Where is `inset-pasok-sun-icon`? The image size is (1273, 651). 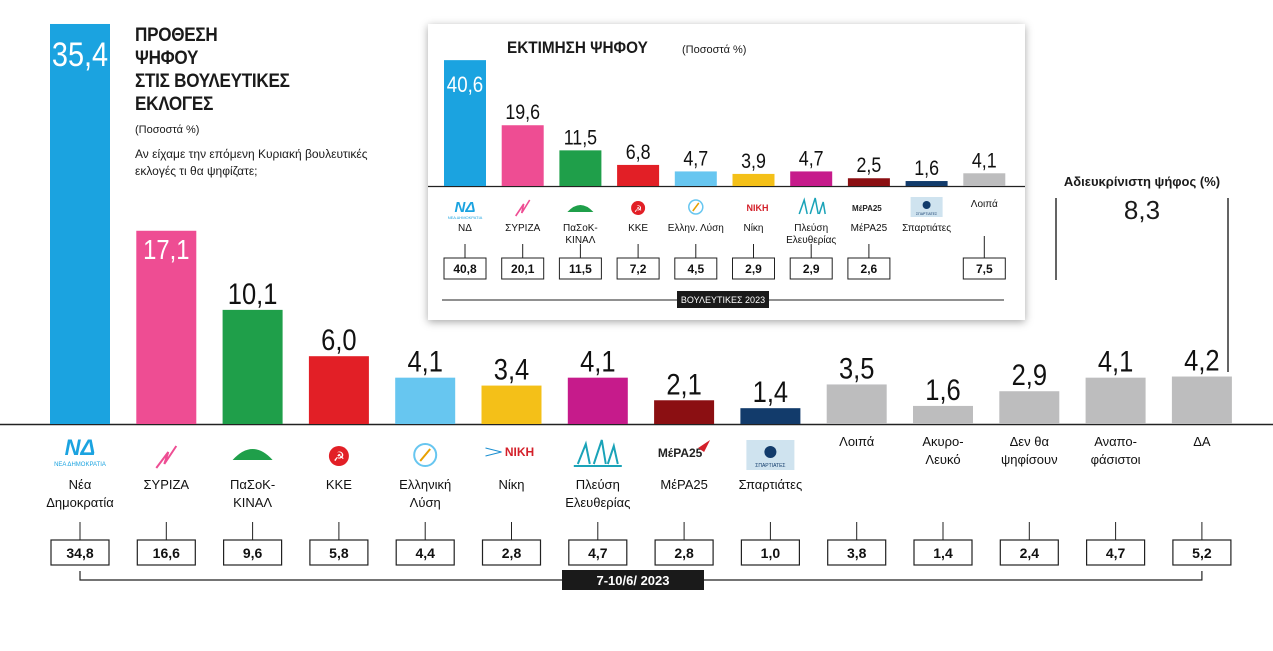 inset-pasok-sun-icon is located at coordinates (580, 208).